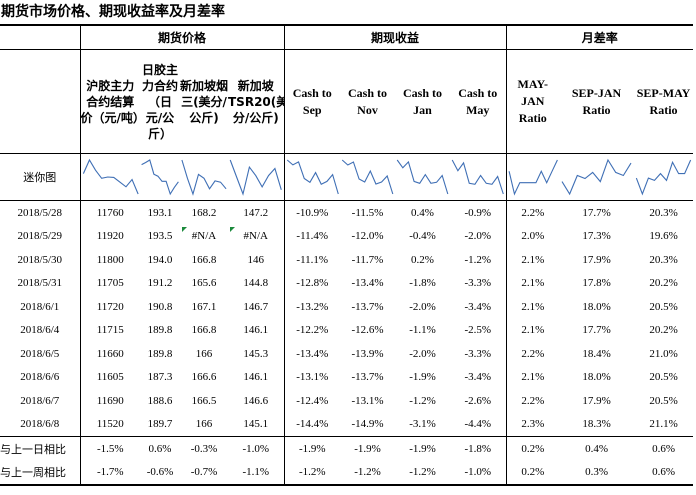 The height and width of the screenshot is (495, 696). What do you see at coordinates (478, 307) in the screenshot?
I see `cell-cash-may: -3.4%` at bounding box center [478, 307].